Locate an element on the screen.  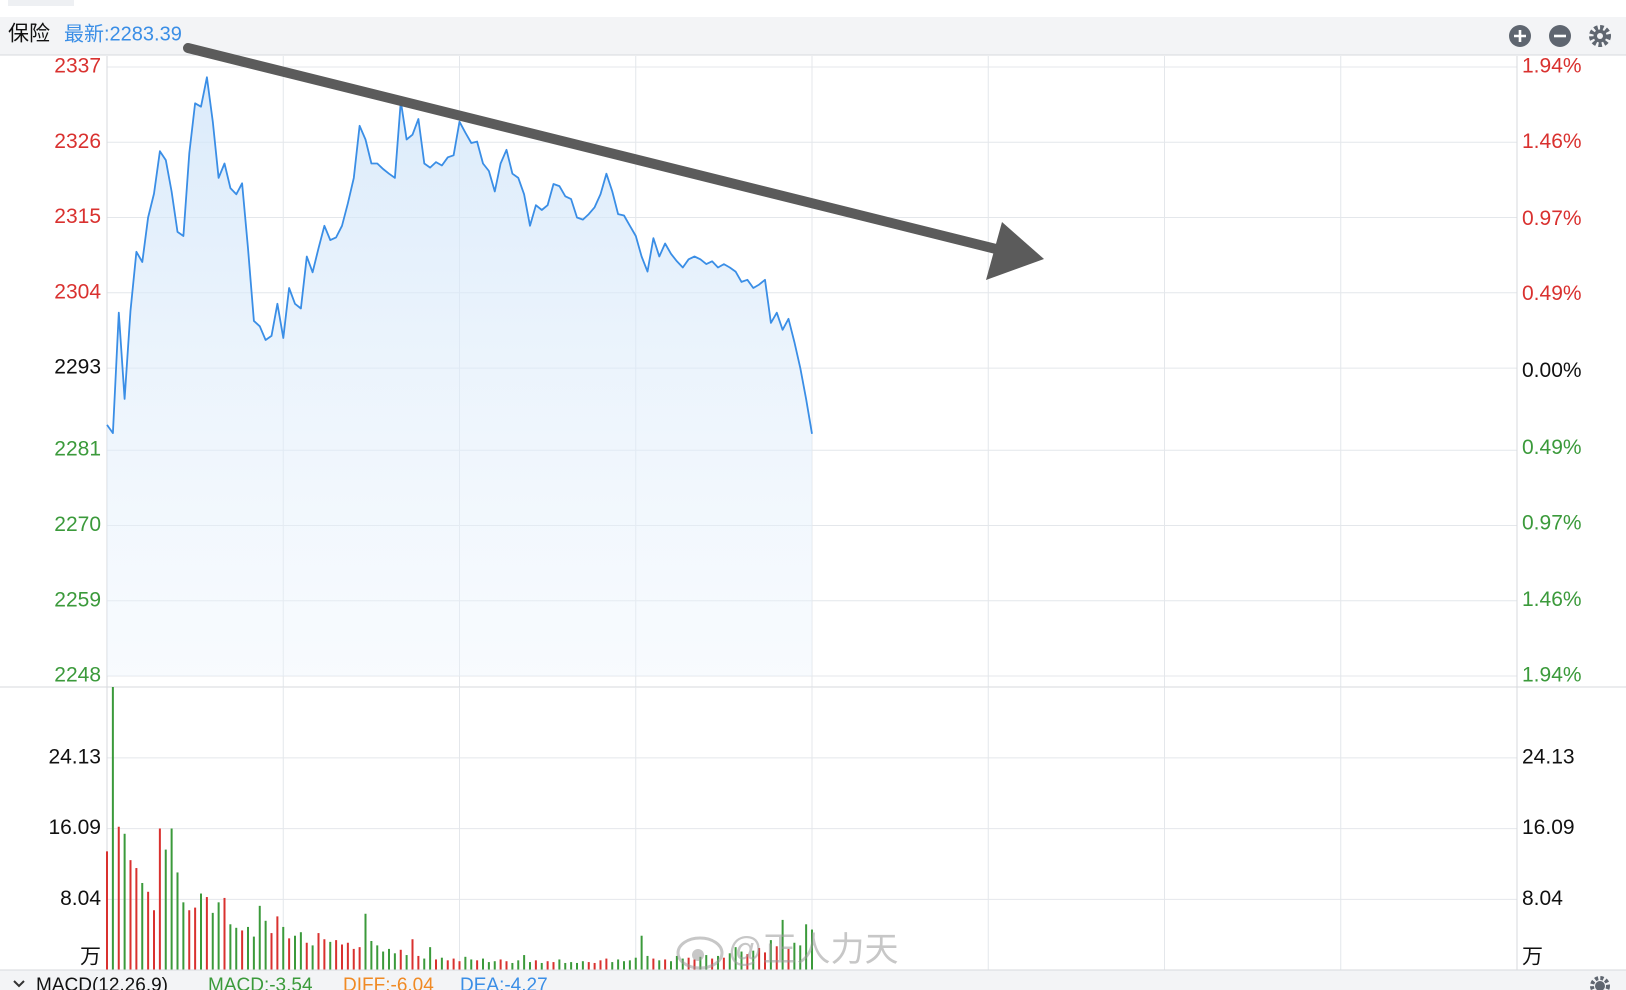
trend-arrow is located at coordinates (613, 161).